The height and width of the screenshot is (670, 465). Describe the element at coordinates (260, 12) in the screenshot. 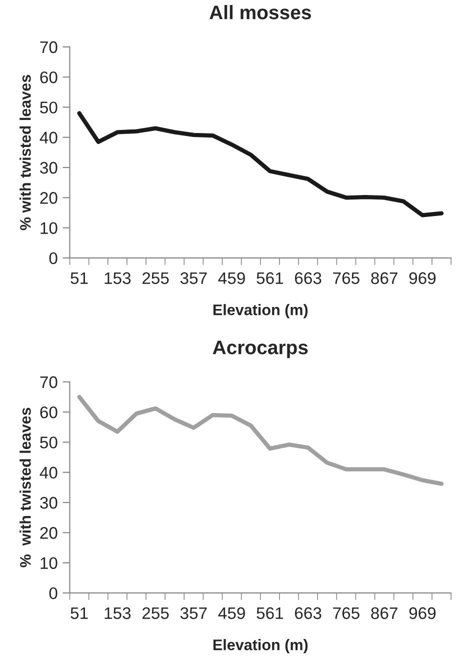

I see `chart-title: All mosses` at that location.